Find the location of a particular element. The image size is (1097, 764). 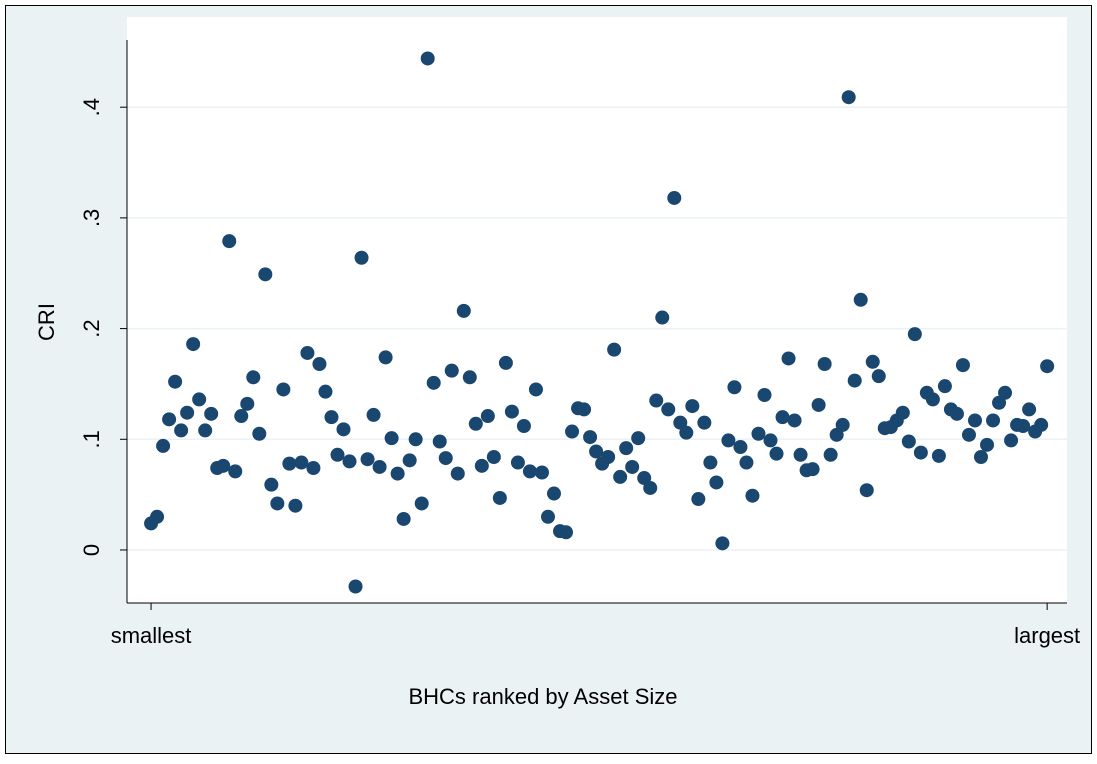

y-tick-label: .3 is located at coordinates (91, 218).